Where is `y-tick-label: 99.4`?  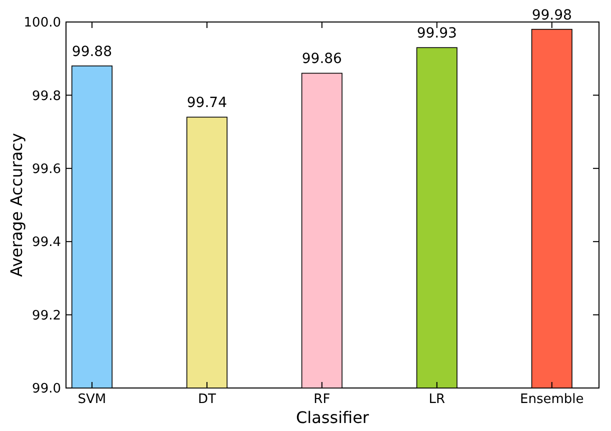 y-tick-label: 99.4 is located at coordinates (46, 242).